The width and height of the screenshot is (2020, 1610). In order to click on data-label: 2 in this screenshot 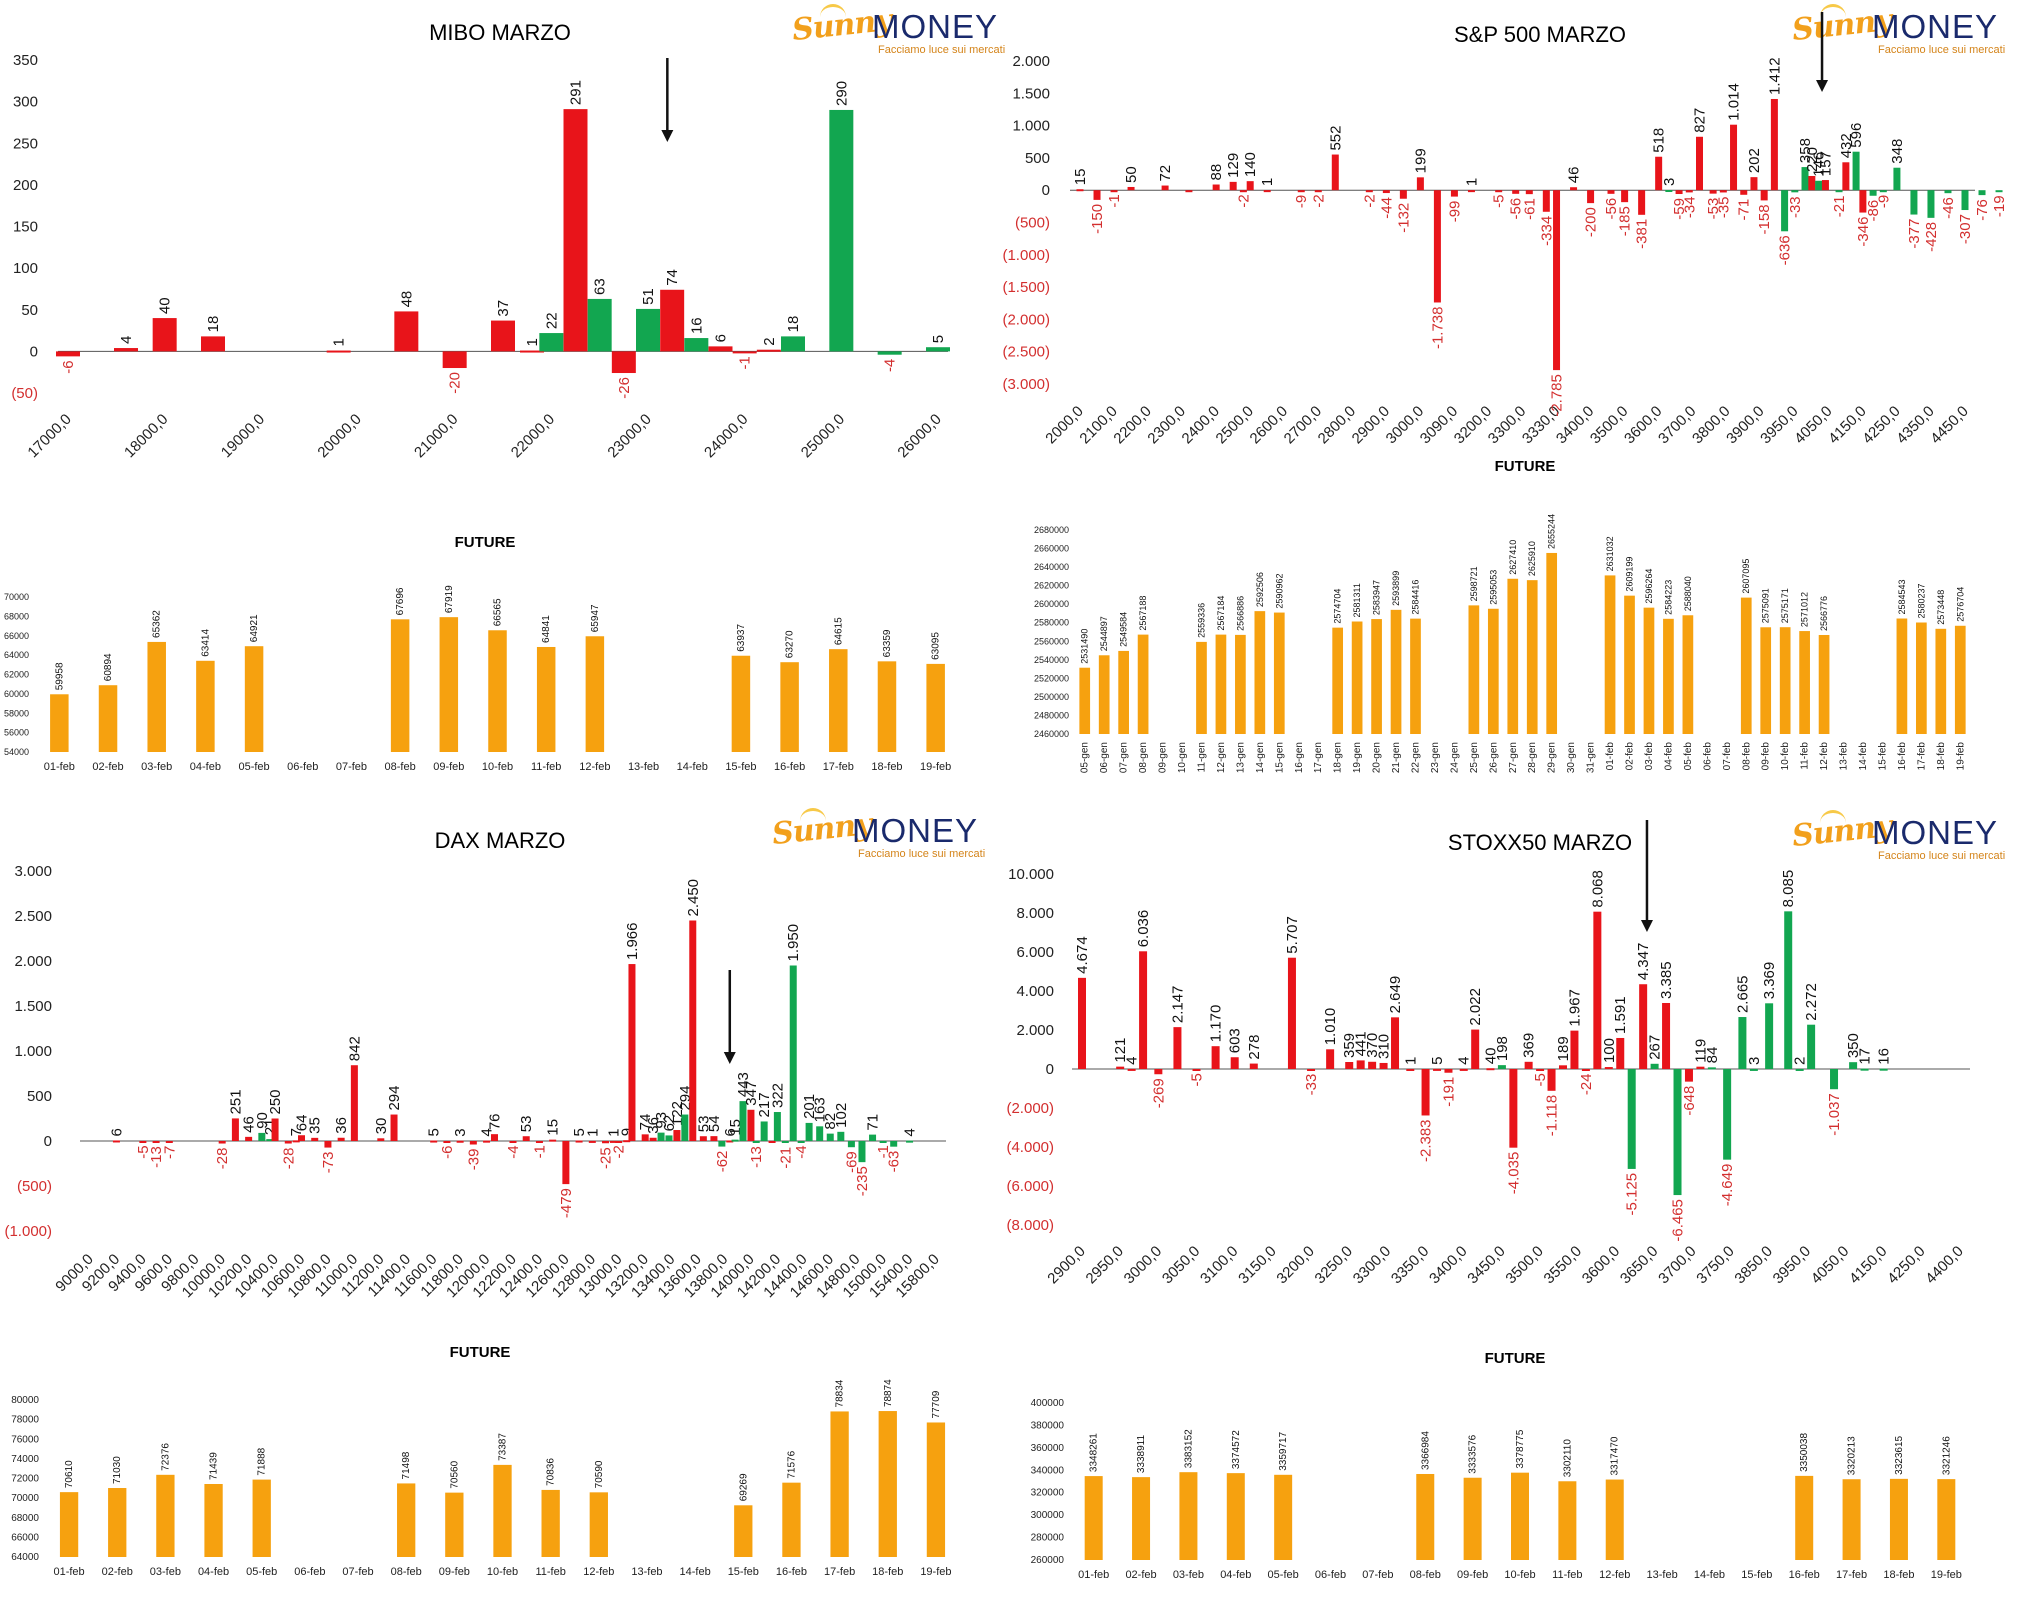, I will do `click(769, 341)`.